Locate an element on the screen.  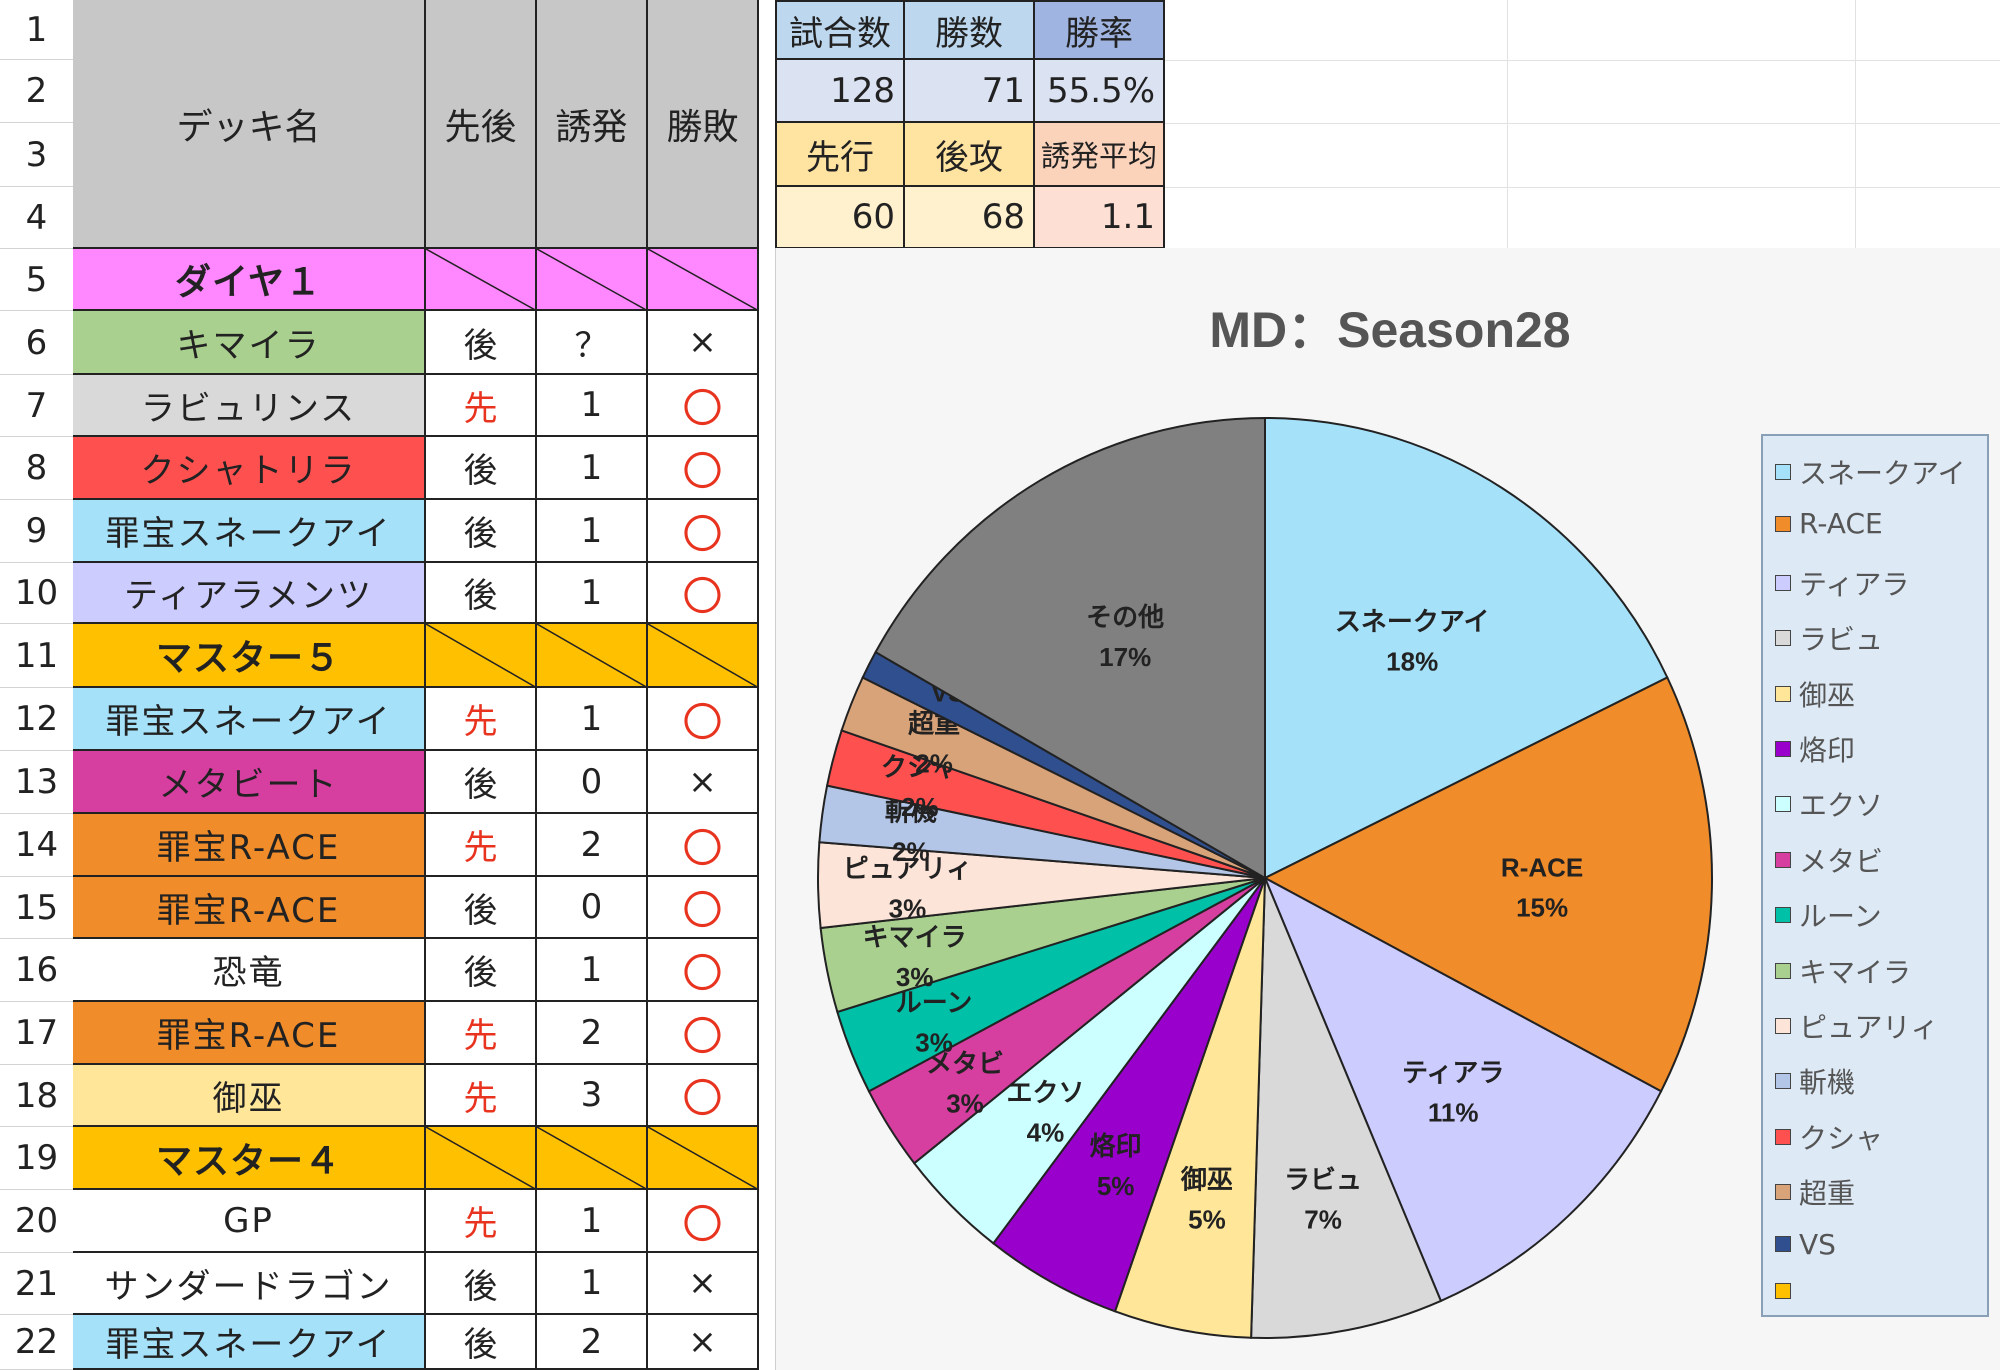
section-header: ダイヤ１ is located at coordinates (249, 280).